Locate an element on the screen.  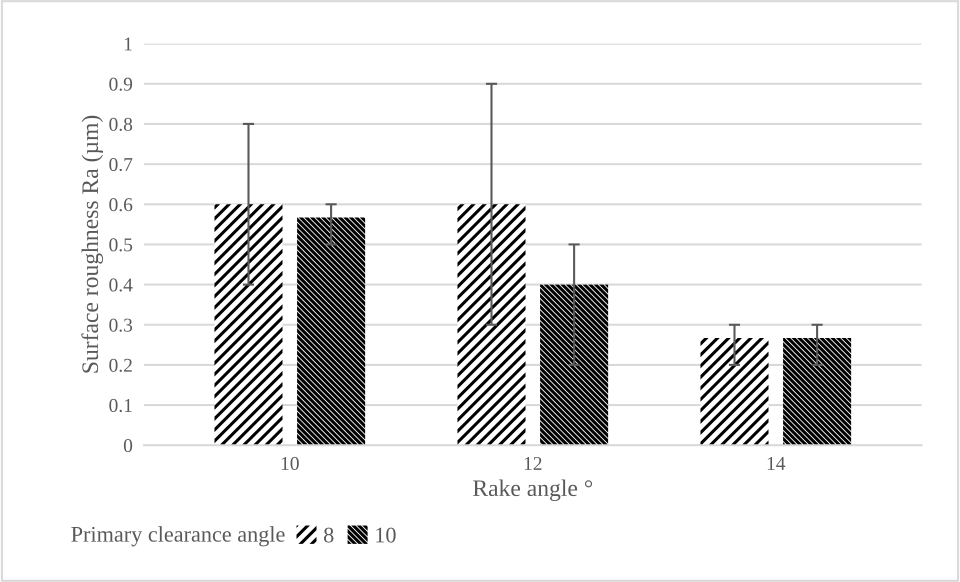
y-tick-label: 0.7 is located at coordinates (120, 165).